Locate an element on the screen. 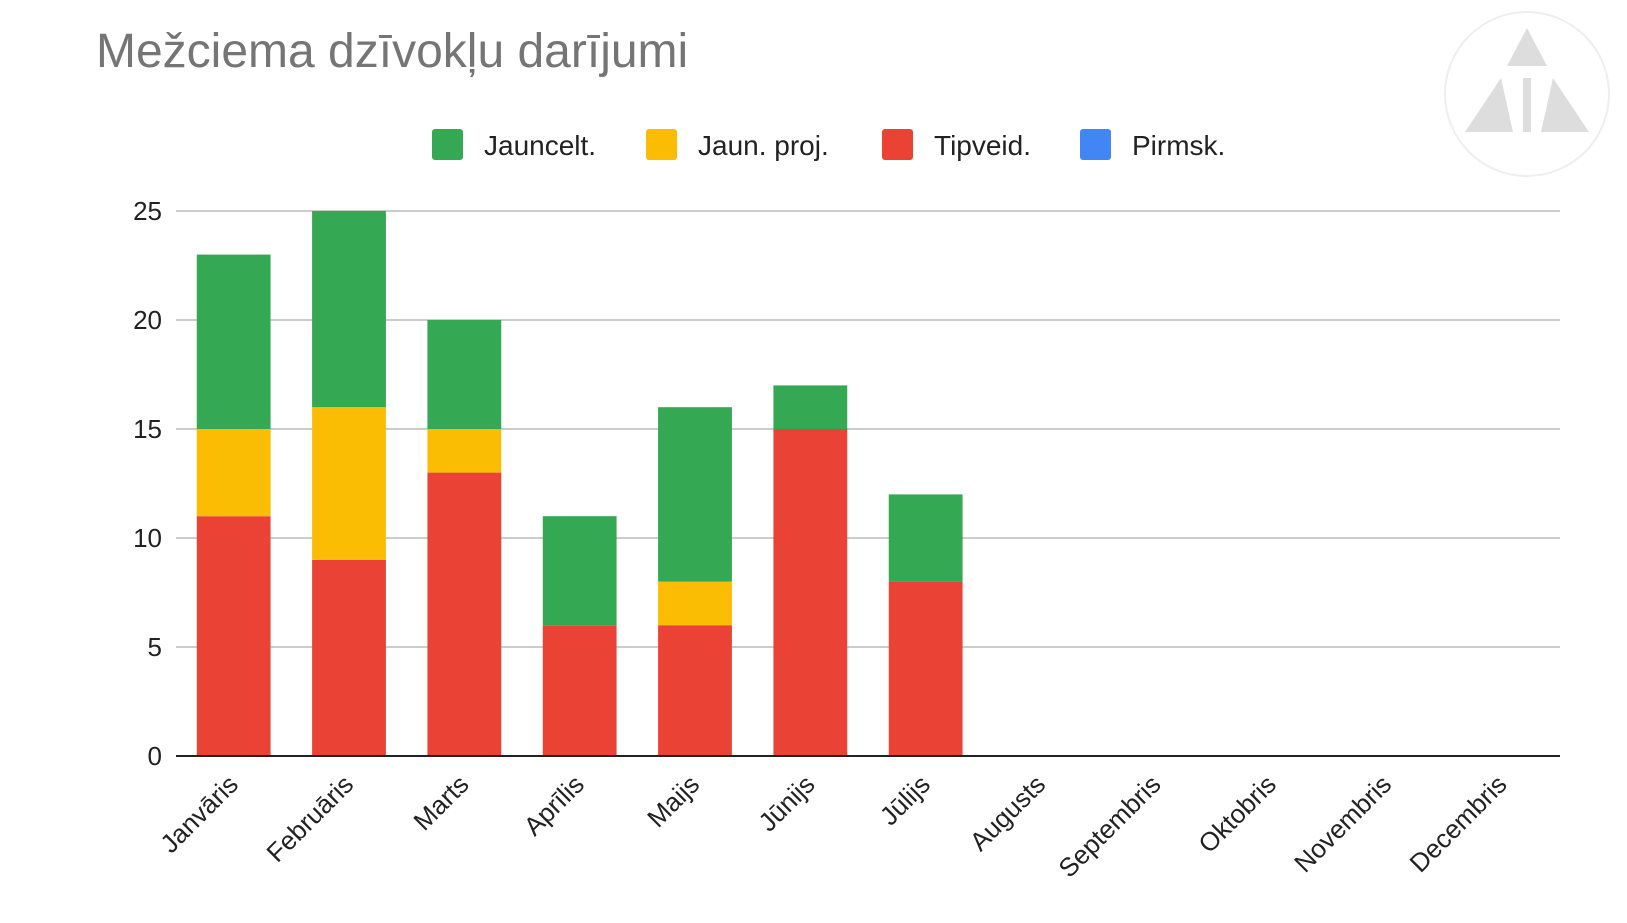 The image size is (1627, 923). y-tick-label: 5 is located at coordinates (155, 647).